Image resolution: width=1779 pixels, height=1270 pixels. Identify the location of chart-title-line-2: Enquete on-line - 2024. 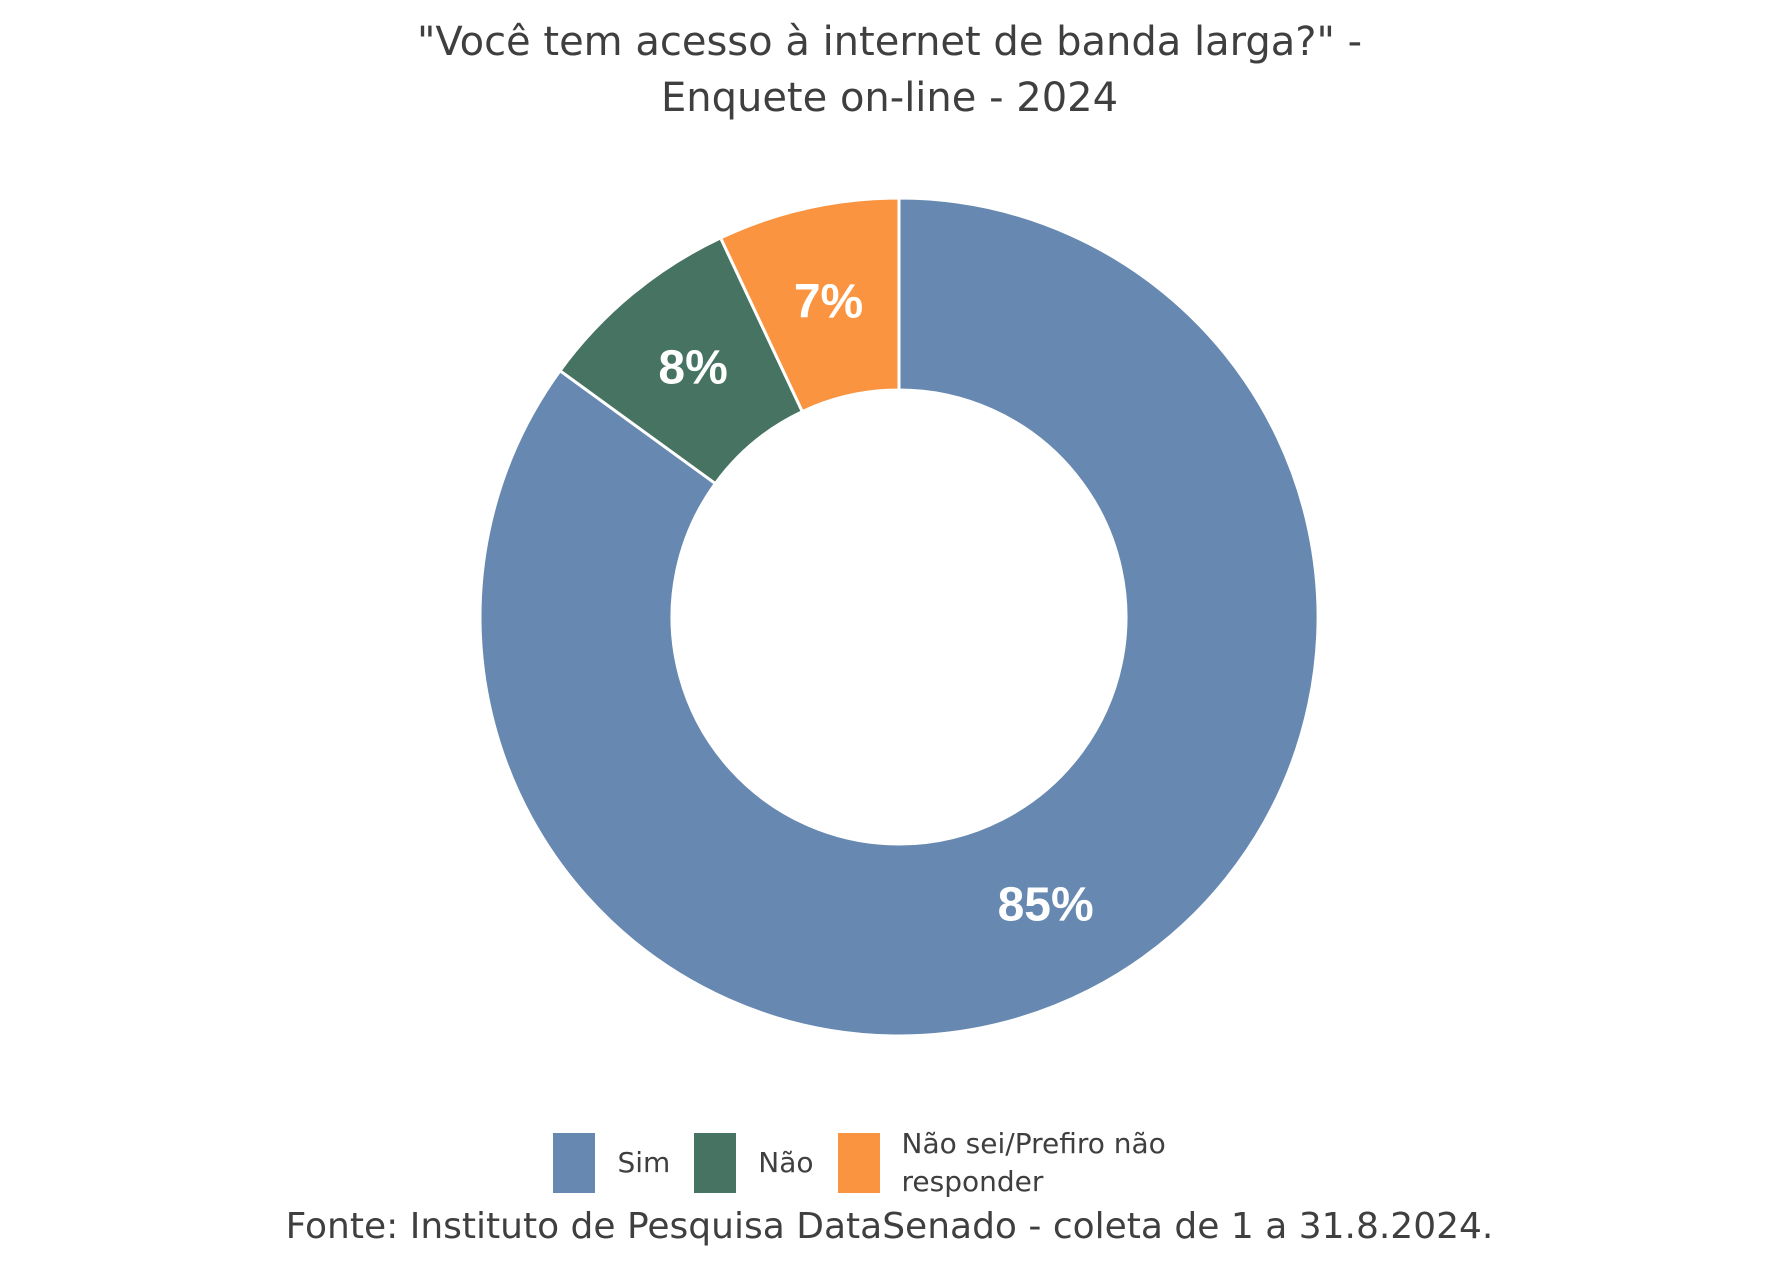
(889, 98).